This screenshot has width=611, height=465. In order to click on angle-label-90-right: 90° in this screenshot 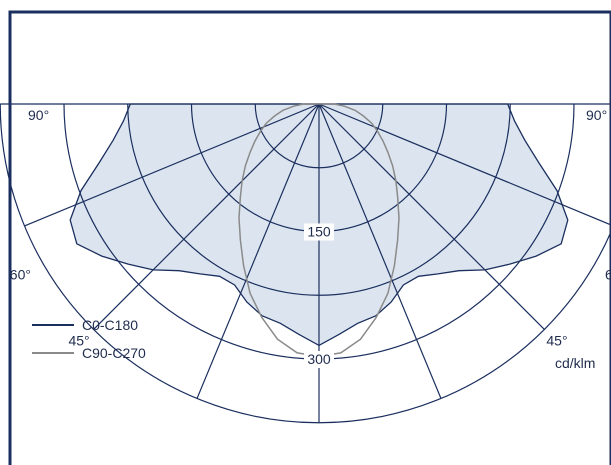, I will do `click(596, 115)`.